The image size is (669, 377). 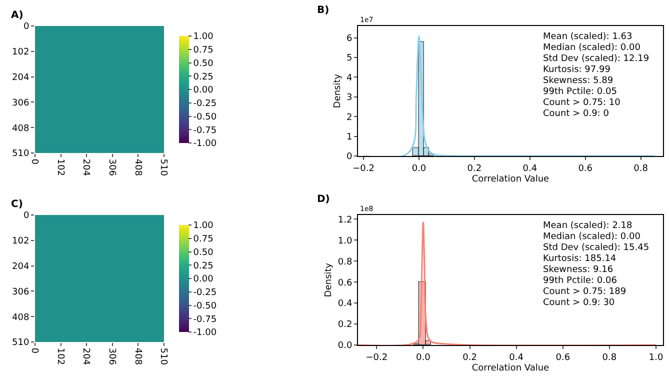 What do you see at coordinates (345, 325) in the screenshot?
I see `y-tick-label: 0.2` at bounding box center [345, 325].